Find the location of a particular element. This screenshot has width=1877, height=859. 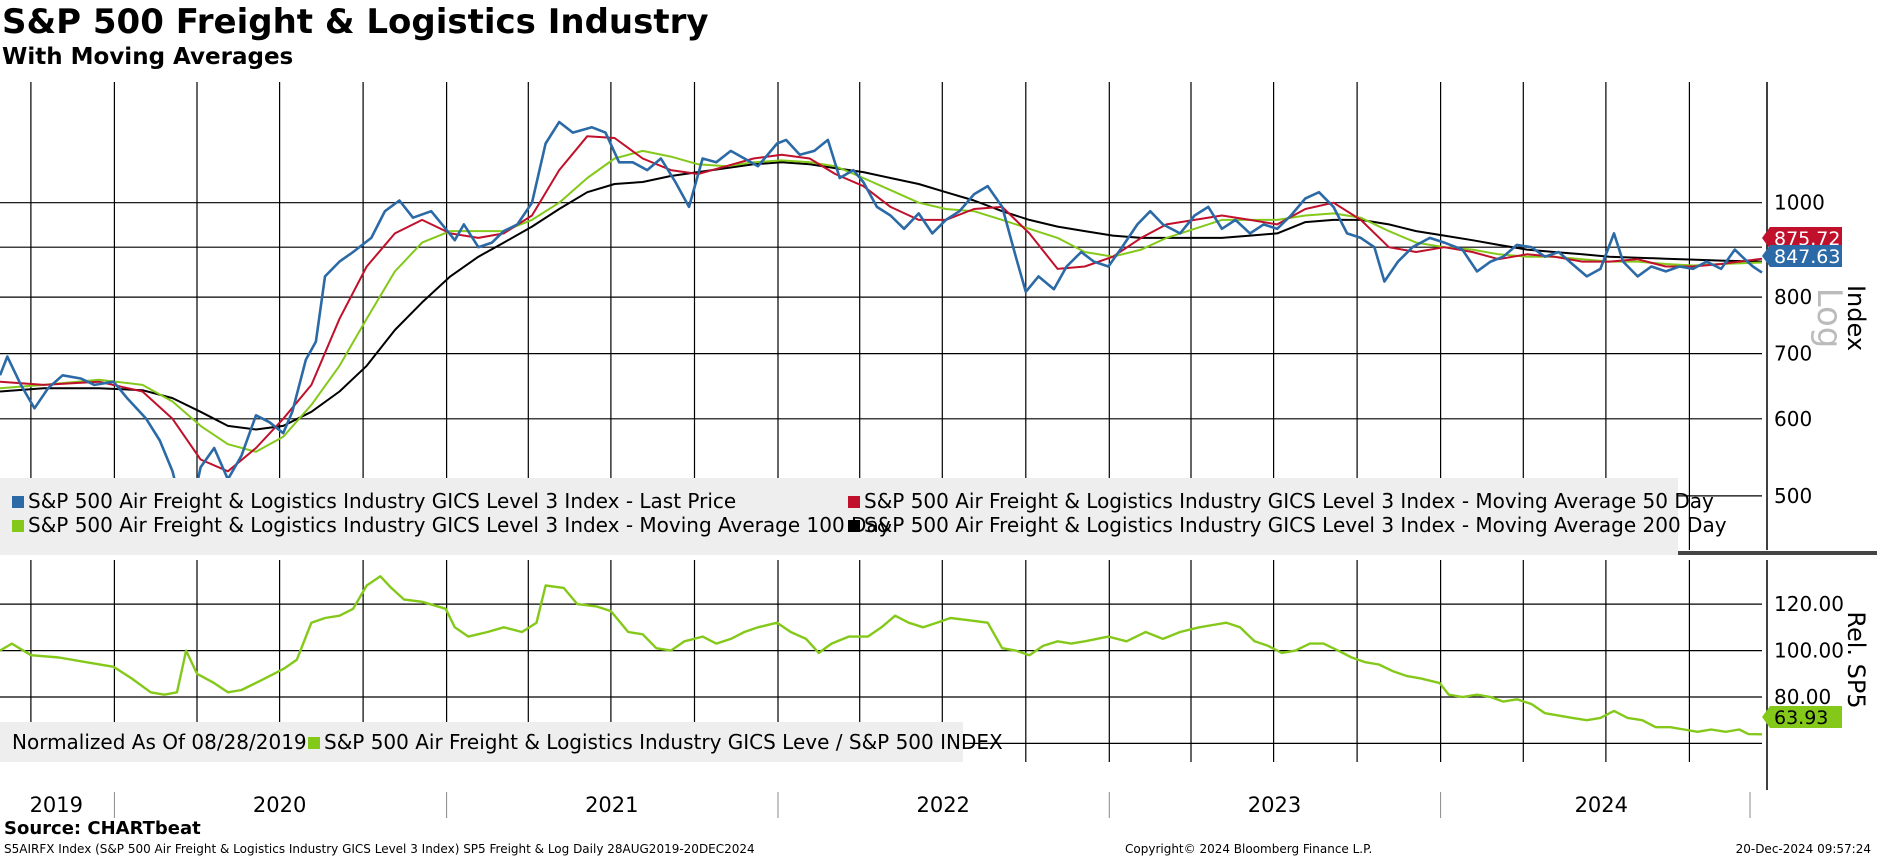

source-note: Source: CHARTbeat is located at coordinates (102, 828).